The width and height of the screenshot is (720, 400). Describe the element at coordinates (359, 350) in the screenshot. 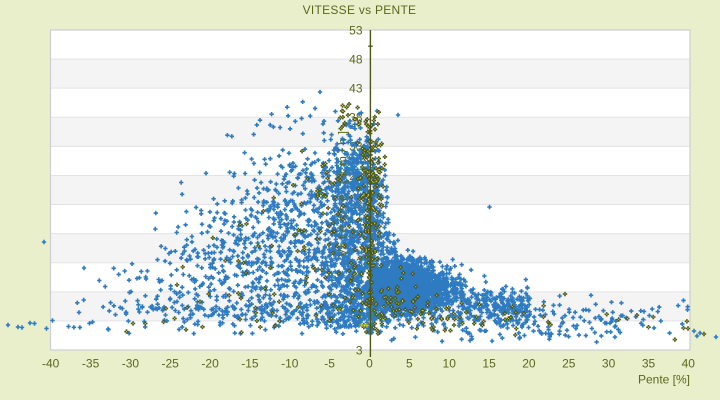

I see `svg-text: 3` at that location.